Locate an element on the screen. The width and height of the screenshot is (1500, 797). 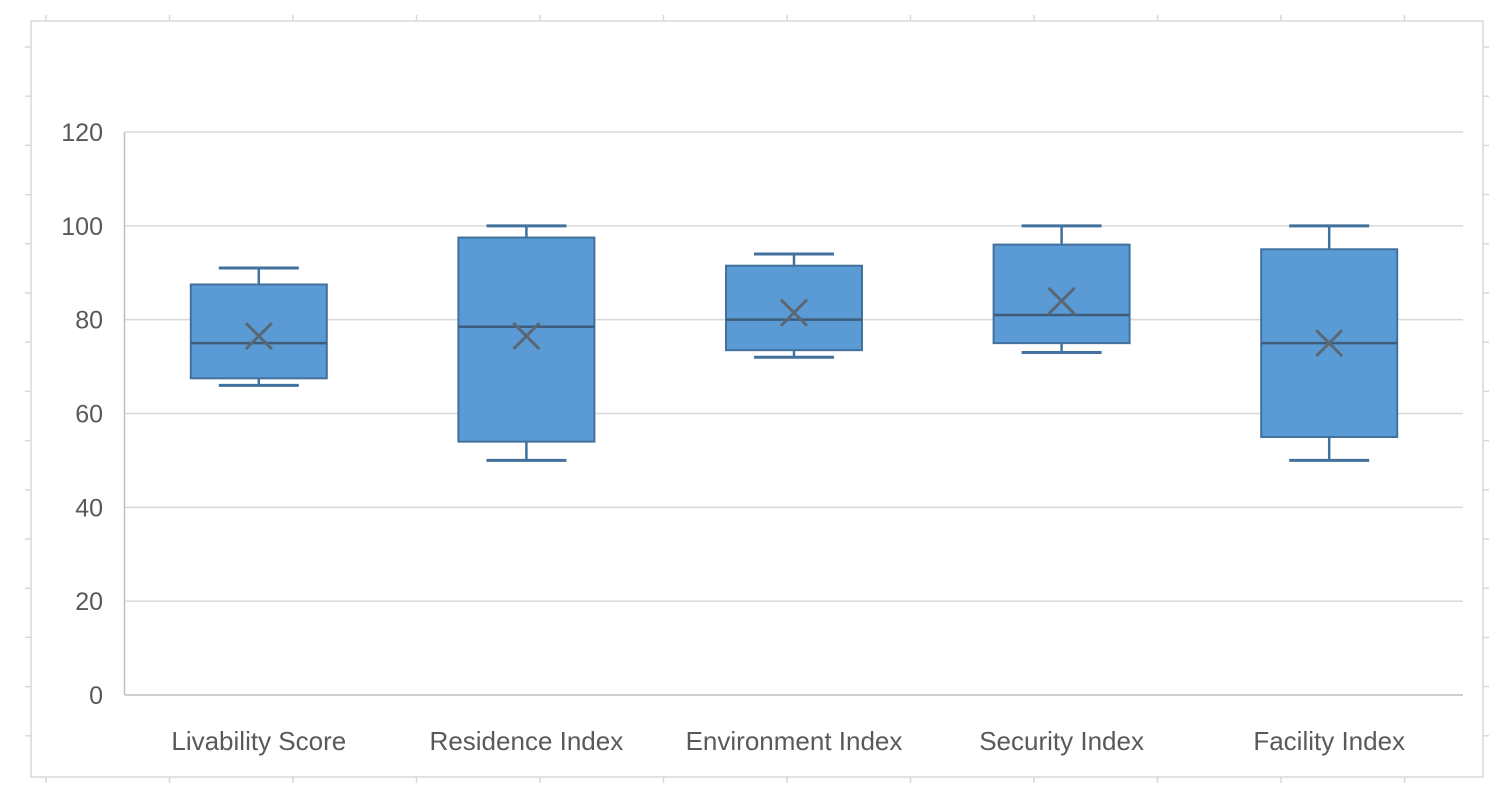
x-axis-category-label: Security Index is located at coordinates (1061, 741).